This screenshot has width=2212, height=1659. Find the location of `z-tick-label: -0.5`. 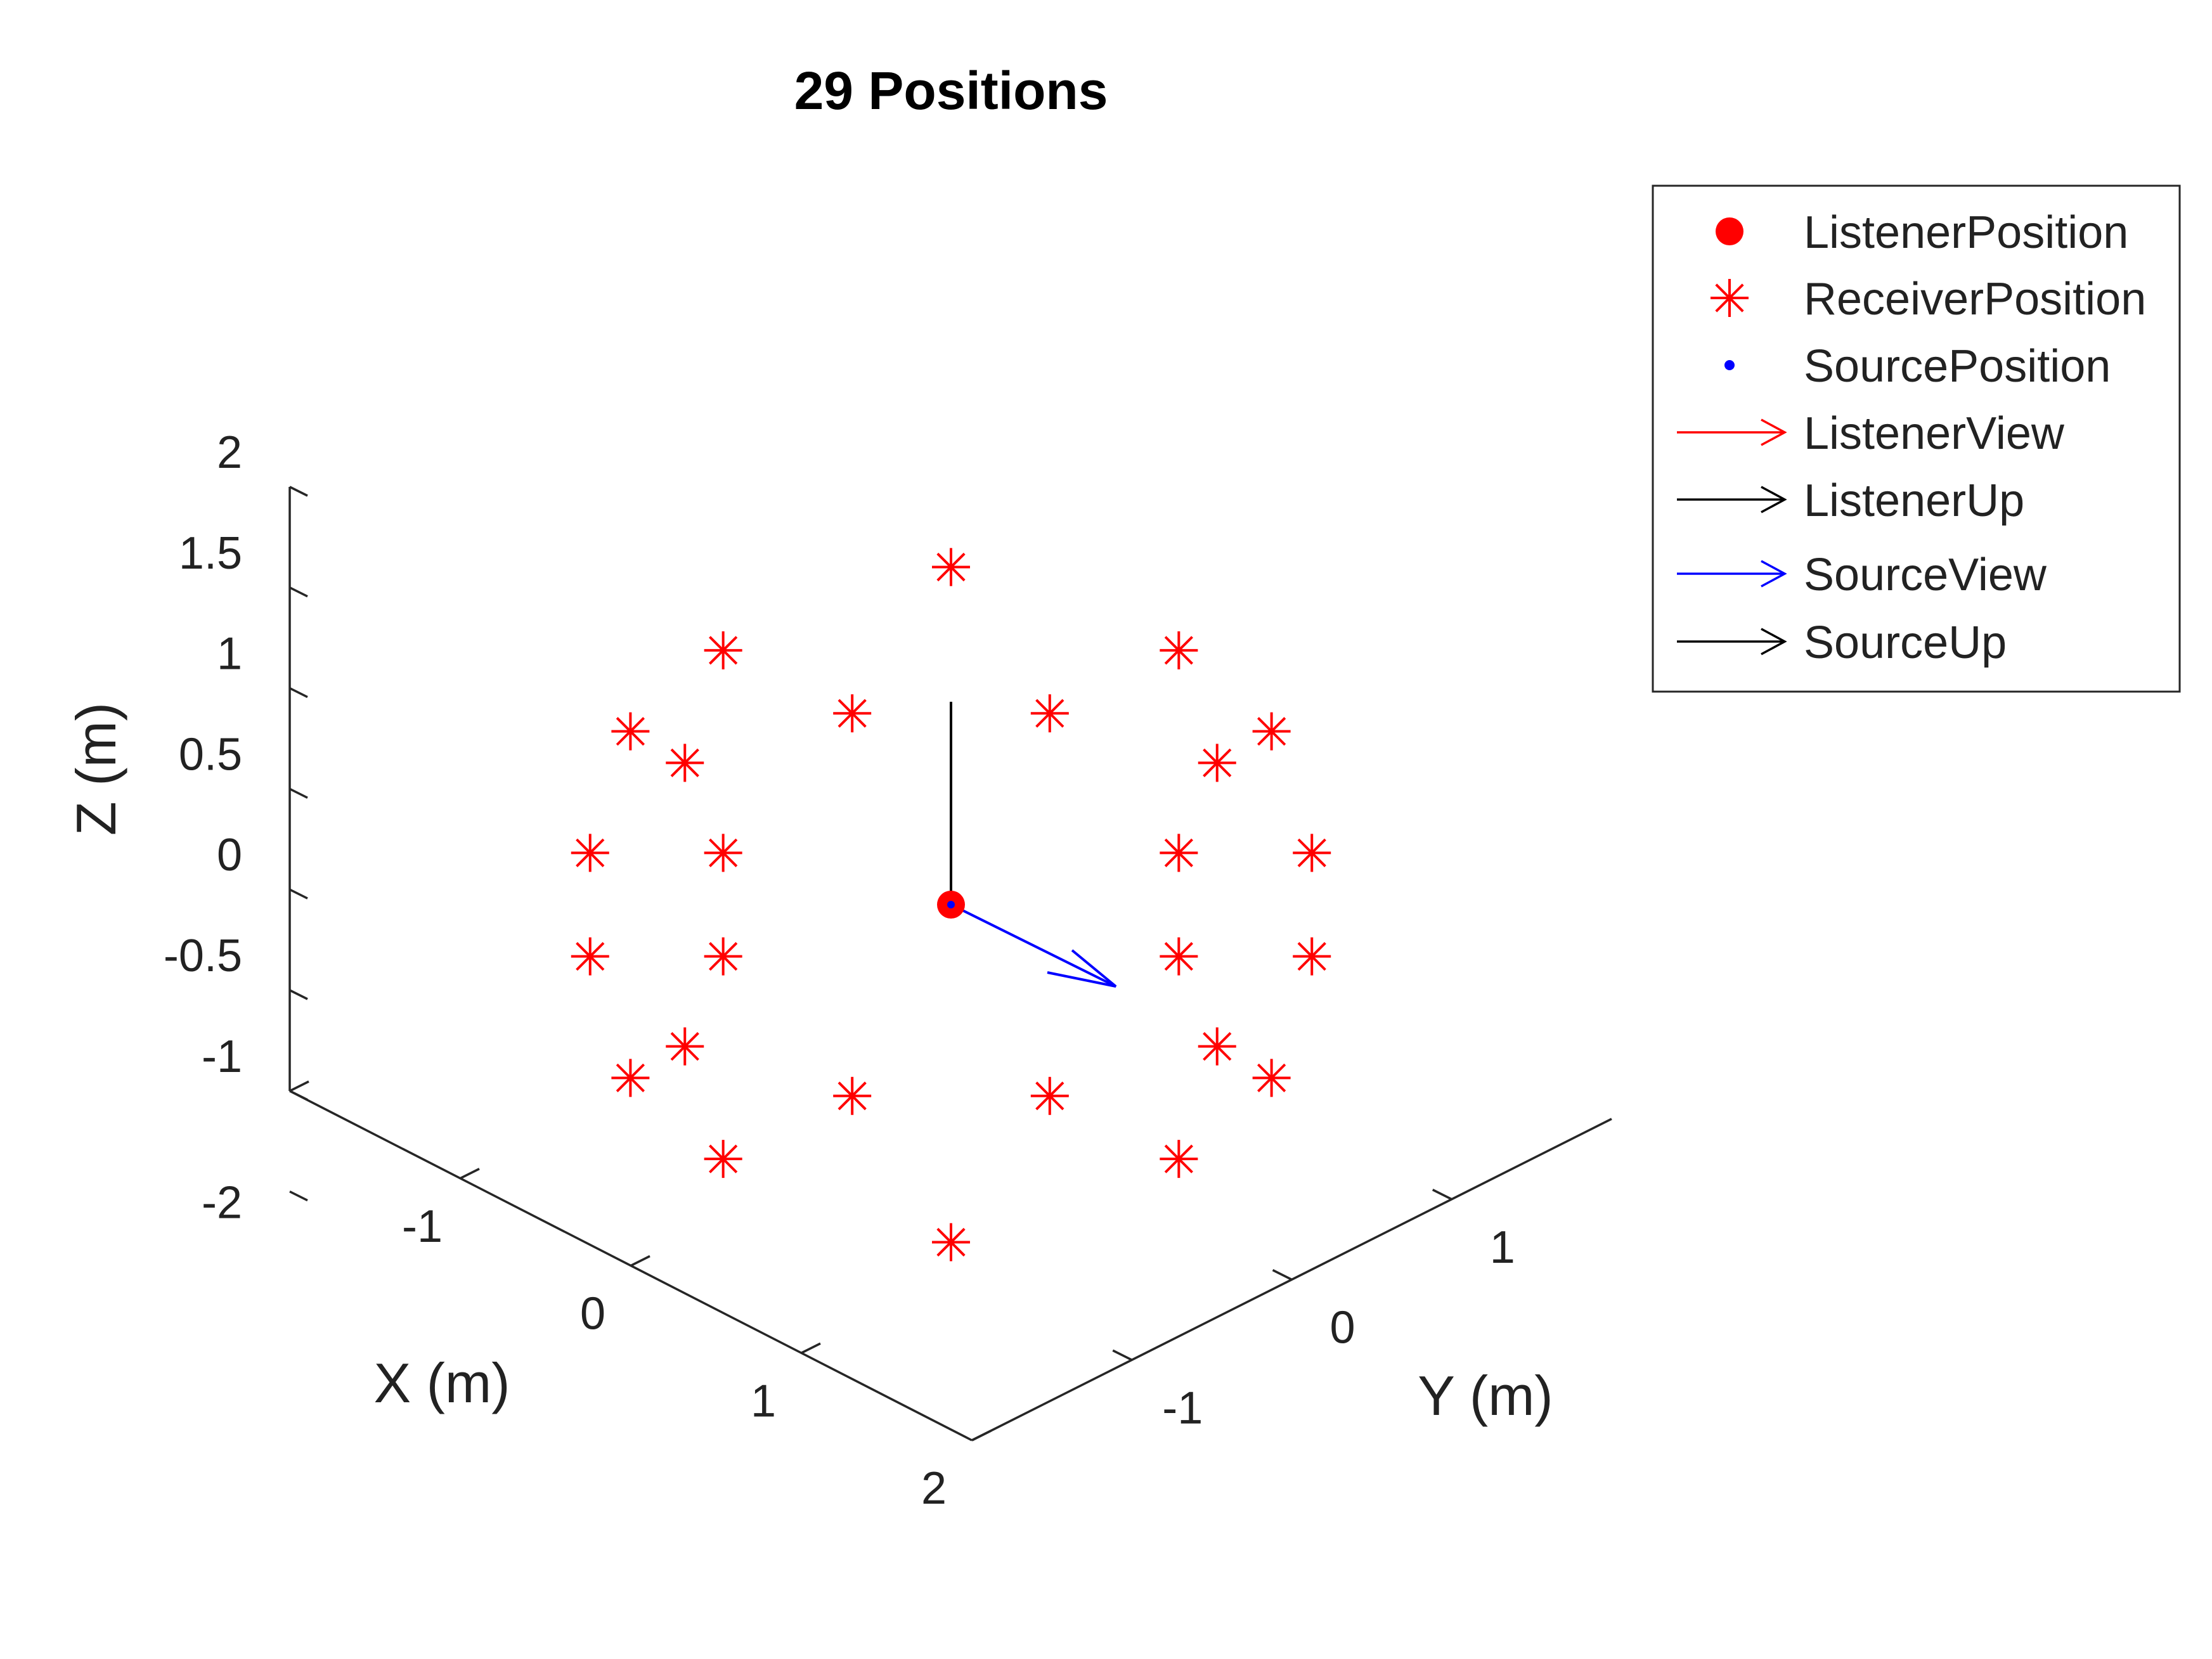

z-tick-label: -0.5 is located at coordinates (203, 956).